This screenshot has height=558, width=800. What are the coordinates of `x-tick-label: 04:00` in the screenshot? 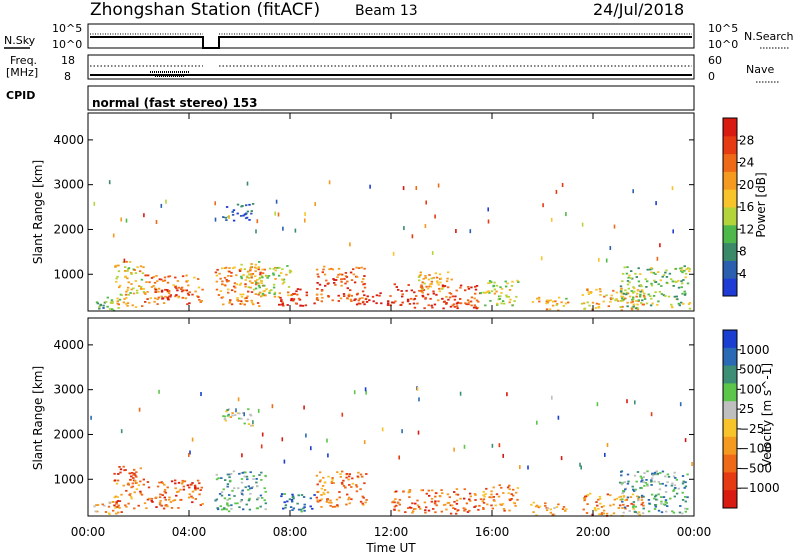 It's located at (189, 532).